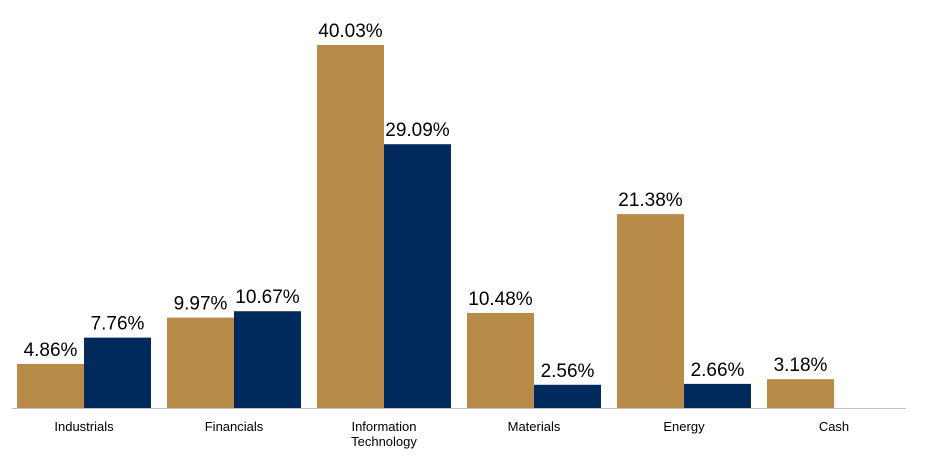 Image resolution: width=933 pixels, height=458 pixels. Describe the element at coordinates (350, 31) in the screenshot. I see `value-label-information-technology-series-1: 40.03%` at that location.